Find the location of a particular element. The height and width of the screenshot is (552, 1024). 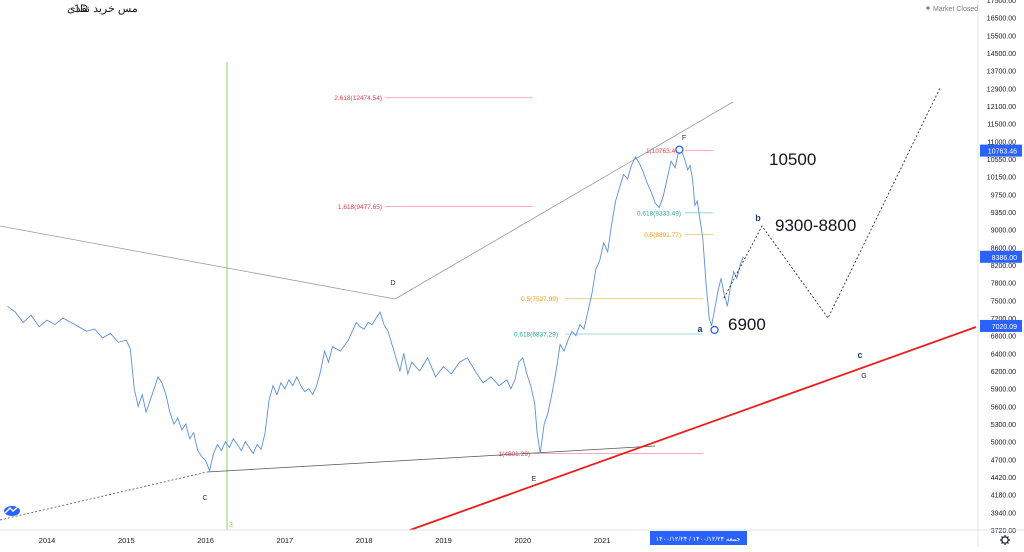

price-highlight-label: 8386.00 is located at coordinates (1004, 258).